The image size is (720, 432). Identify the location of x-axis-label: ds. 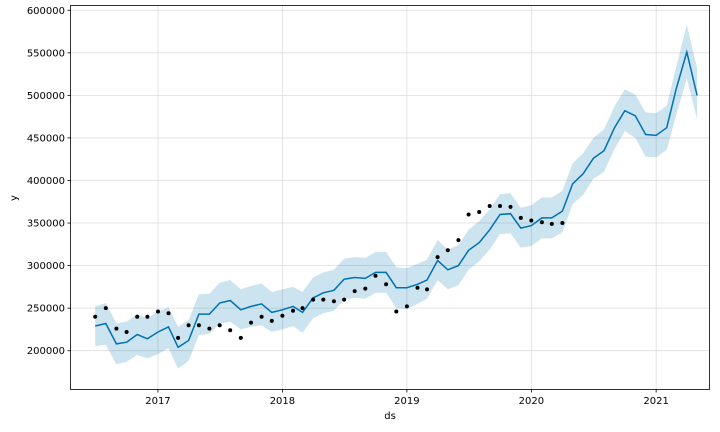
(390, 416).